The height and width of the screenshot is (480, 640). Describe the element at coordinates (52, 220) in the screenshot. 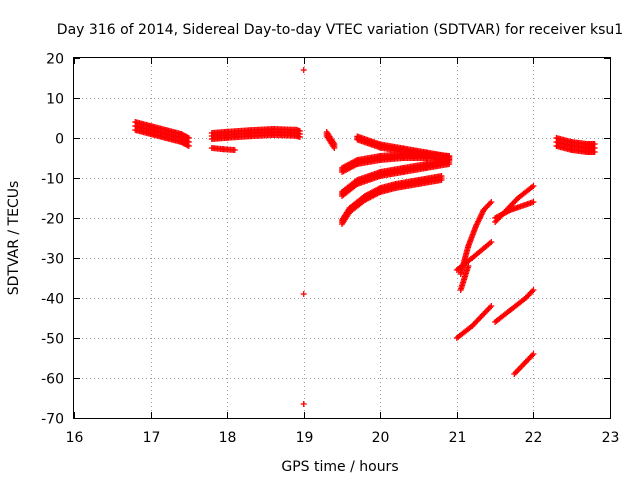

I see `y-tick-label: -20` at that location.